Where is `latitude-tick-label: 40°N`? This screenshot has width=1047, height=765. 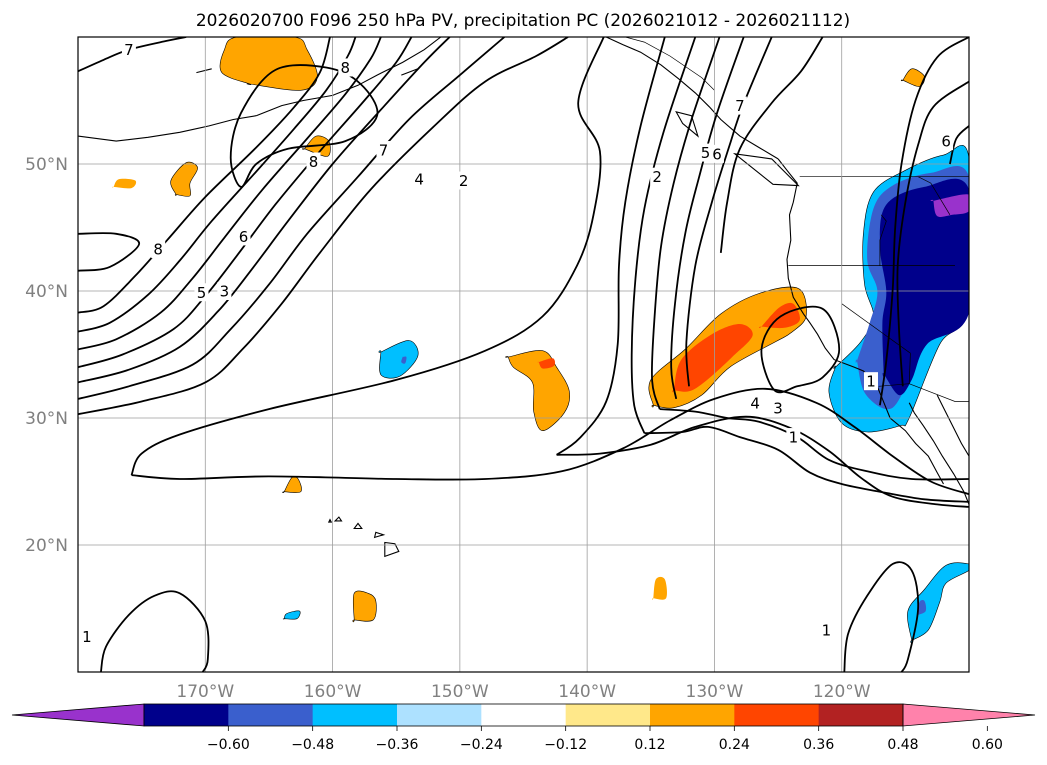
latitude-tick-label: 40°N is located at coordinates (46, 292).